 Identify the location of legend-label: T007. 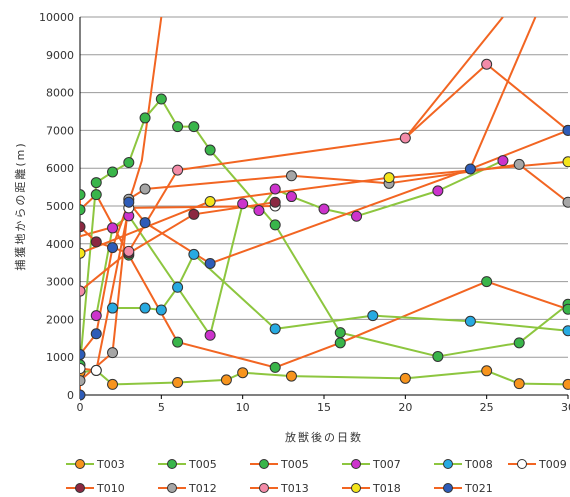
(386, 464).